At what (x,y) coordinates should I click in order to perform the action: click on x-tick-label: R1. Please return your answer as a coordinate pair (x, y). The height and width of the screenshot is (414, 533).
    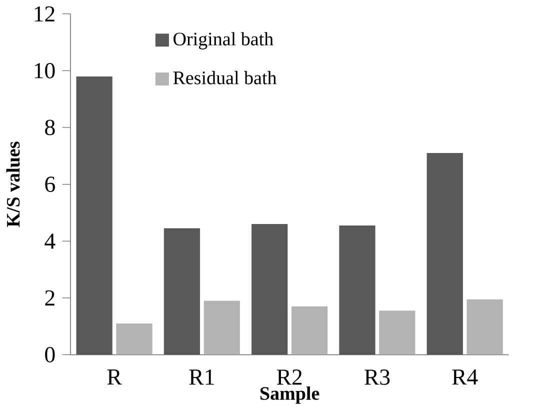
    Looking at the image, I should click on (201, 376).